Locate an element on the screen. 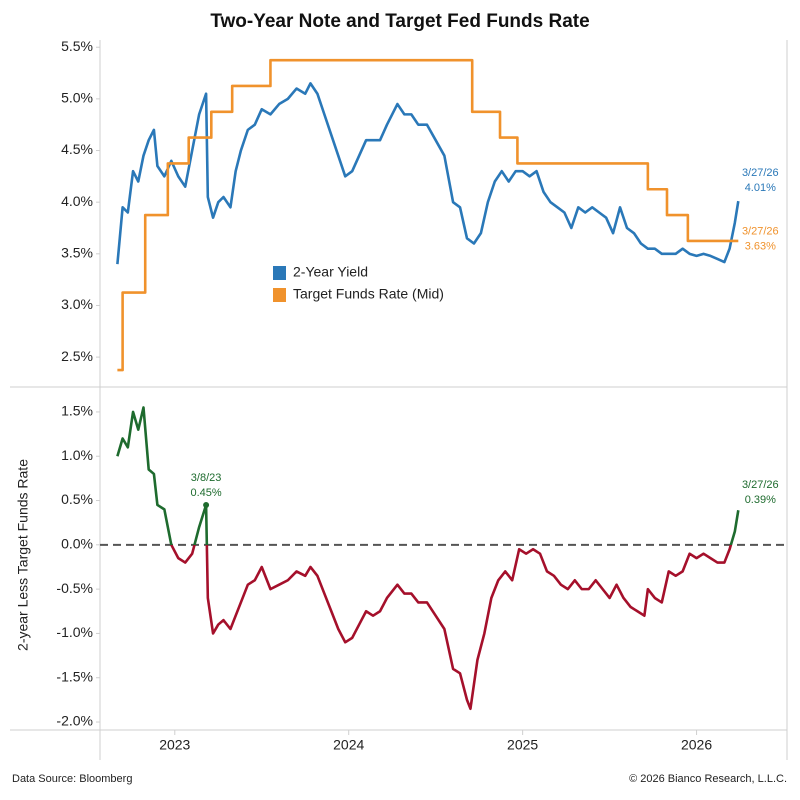  y-tick-label: 1.5% is located at coordinates (77, 411).